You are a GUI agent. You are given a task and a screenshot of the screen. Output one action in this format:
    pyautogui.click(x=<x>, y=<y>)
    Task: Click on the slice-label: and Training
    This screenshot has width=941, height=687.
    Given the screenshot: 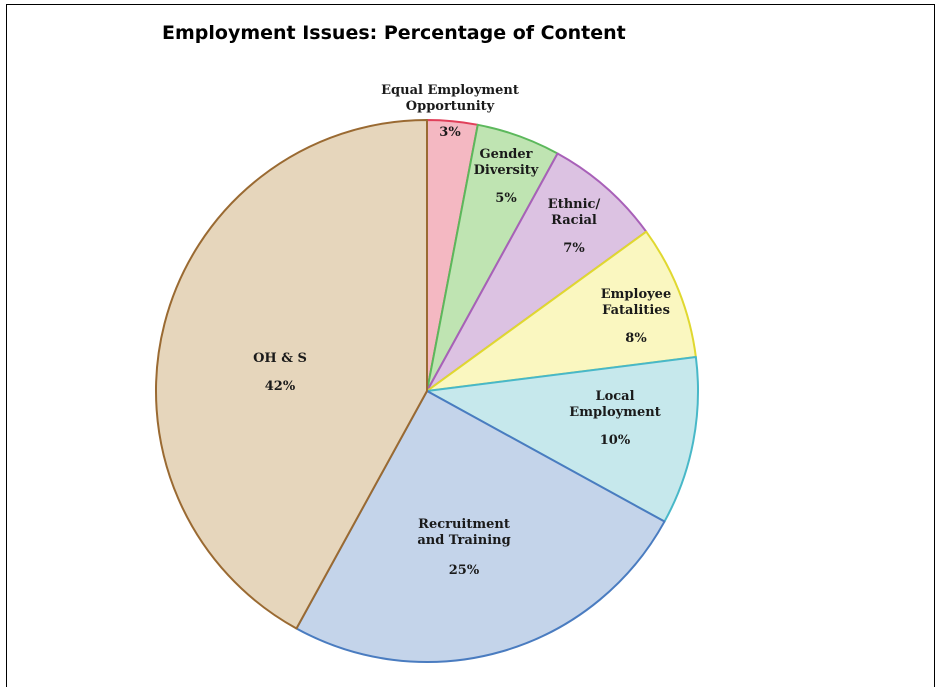 What is the action you would take?
    pyautogui.click(x=463, y=540)
    